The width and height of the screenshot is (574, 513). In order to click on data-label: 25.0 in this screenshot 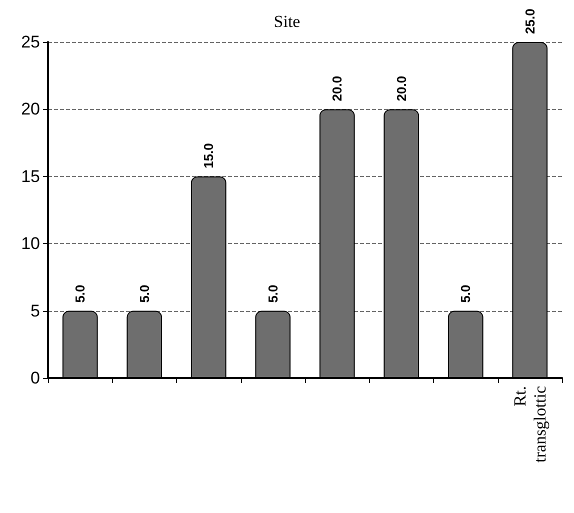, I will do `click(530, 21)`.